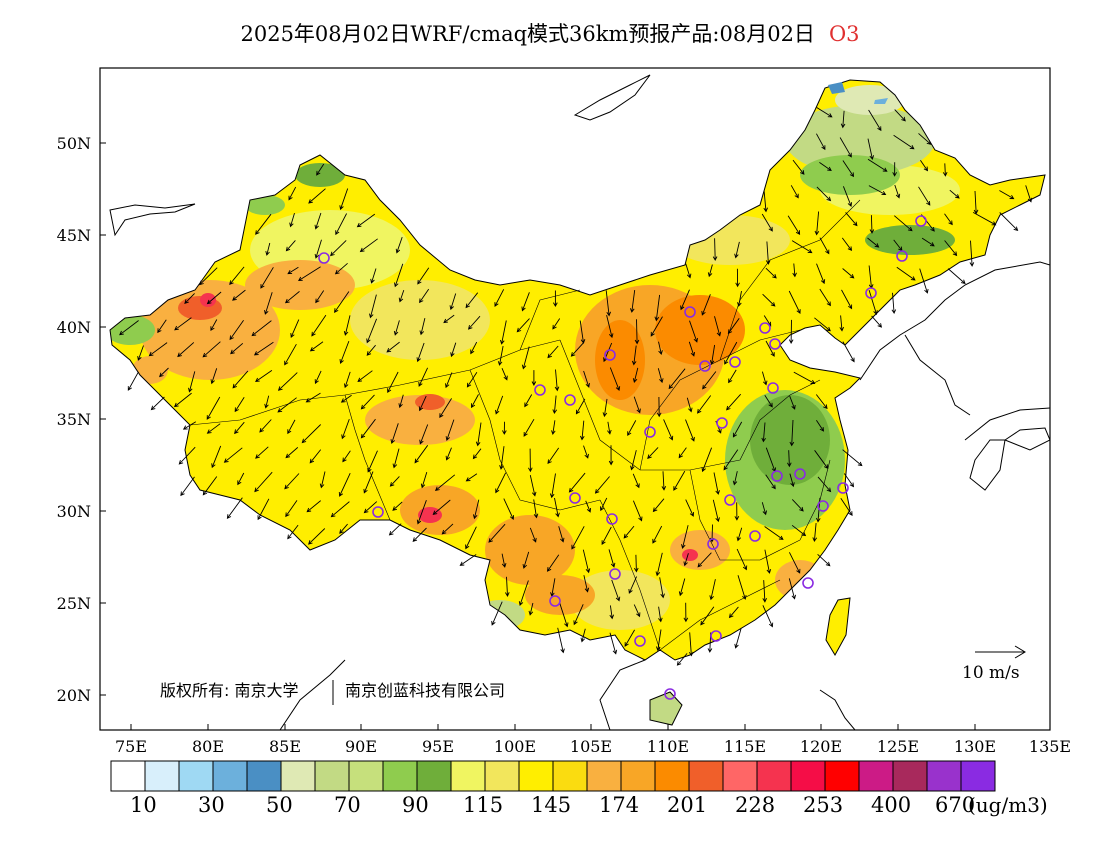 The image size is (1100, 850). What do you see at coordinates (838, 627) in the screenshot?
I see `taiwan-island` at bounding box center [838, 627].